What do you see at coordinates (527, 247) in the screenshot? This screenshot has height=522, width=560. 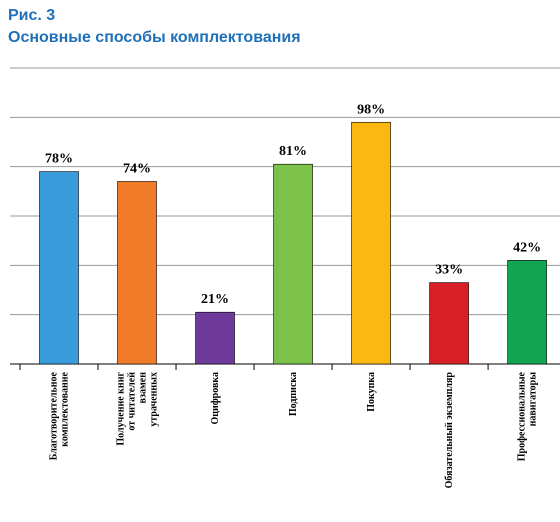 I see `value-label: 42%` at bounding box center [527, 247].